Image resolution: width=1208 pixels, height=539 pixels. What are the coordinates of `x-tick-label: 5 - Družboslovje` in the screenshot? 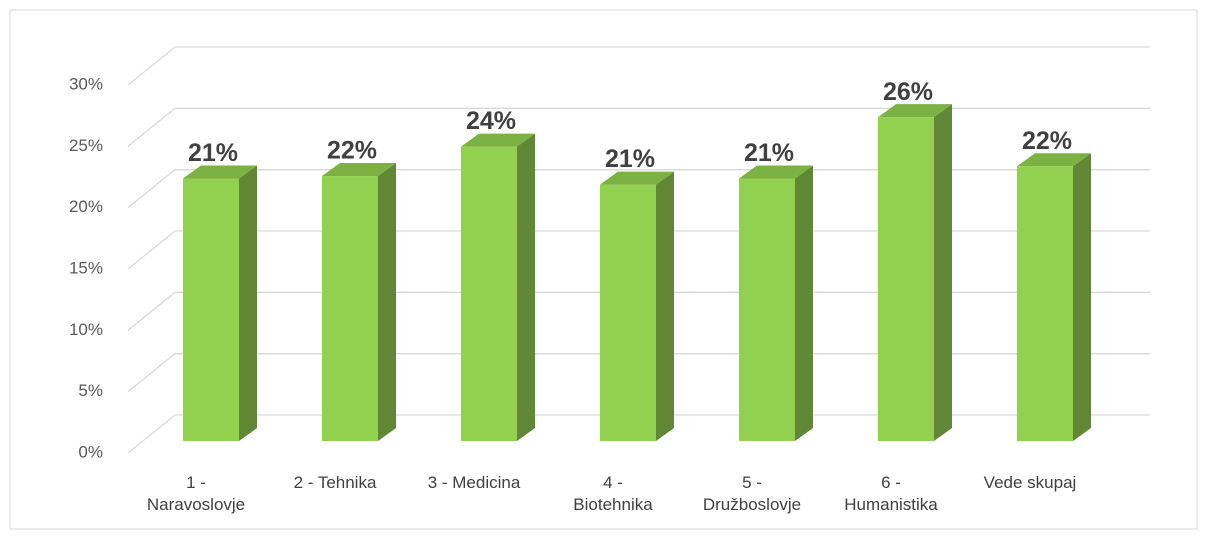 It's located at (752, 493).